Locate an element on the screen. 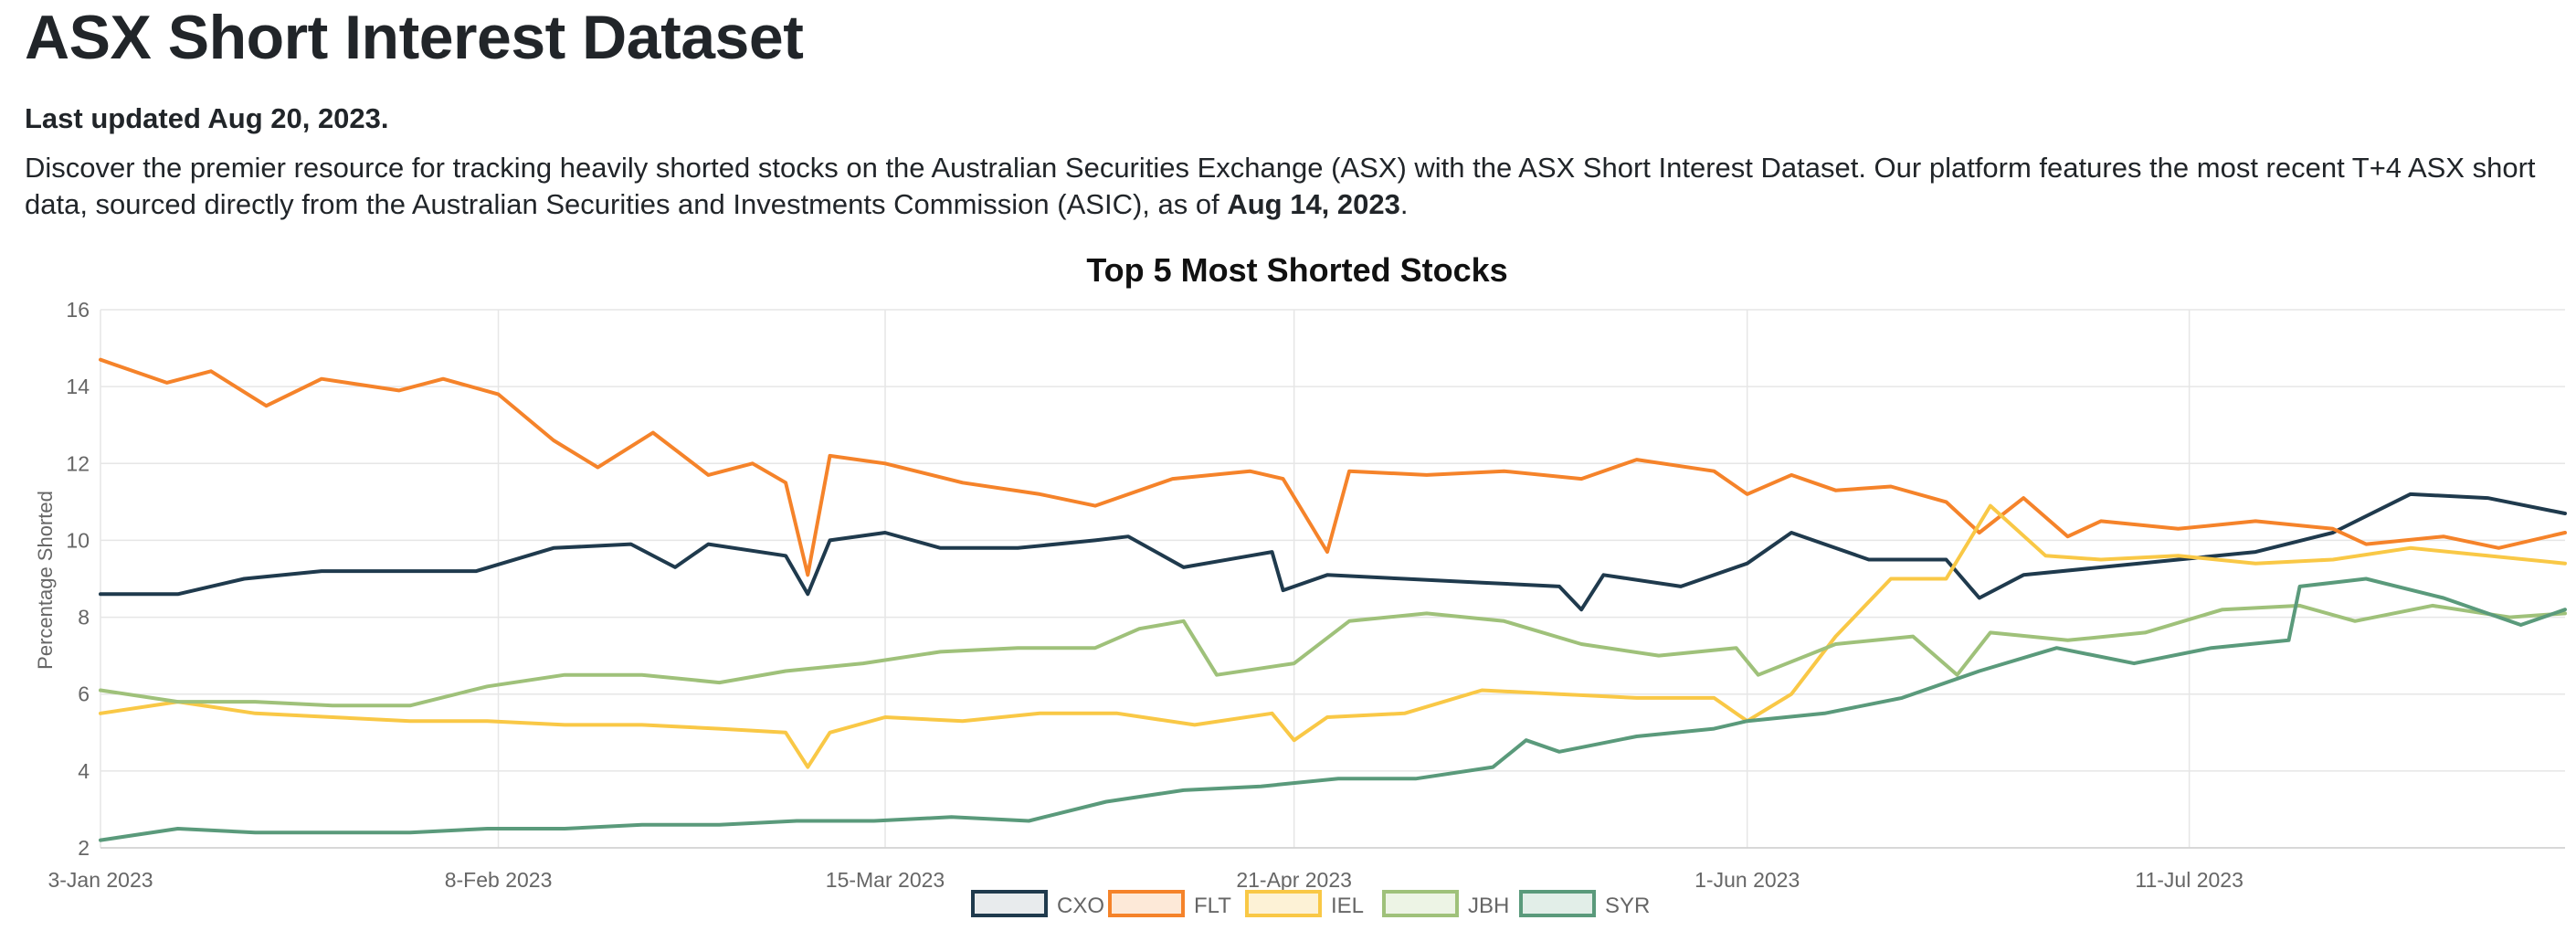 The width and height of the screenshot is (2576, 952). x-tick-label: 3-Jan 2023 is located at coordinates (100, 880).